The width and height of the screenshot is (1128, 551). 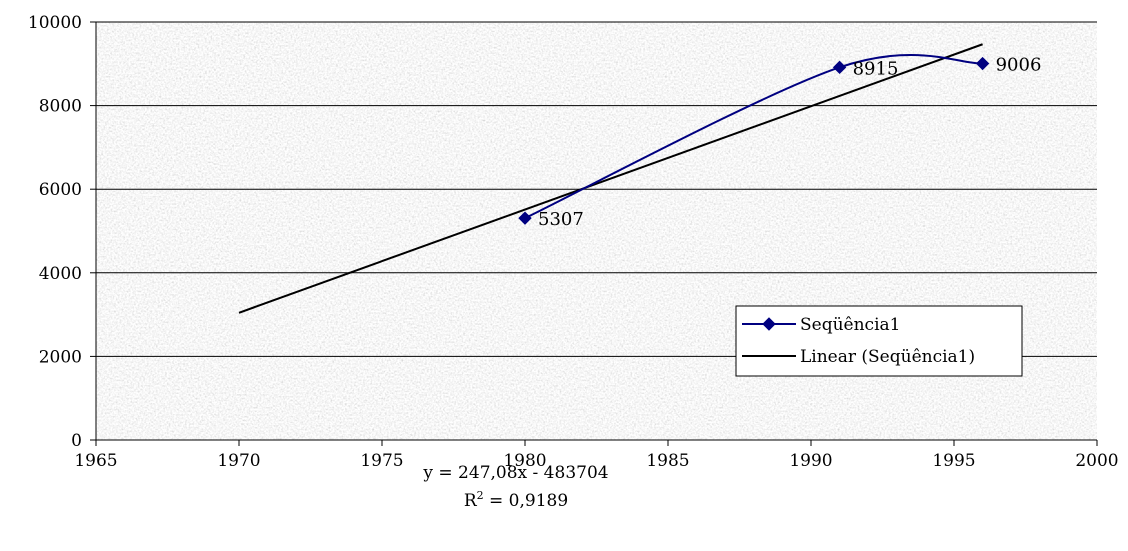 I want to click on trendline-equation-text: y = 247,08x - 483704, so click(x=515, y=473).